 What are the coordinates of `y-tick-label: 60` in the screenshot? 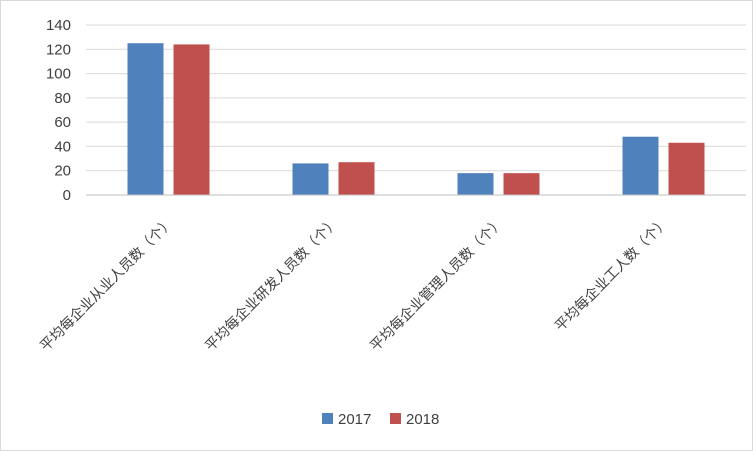 It's located at (62, 122).